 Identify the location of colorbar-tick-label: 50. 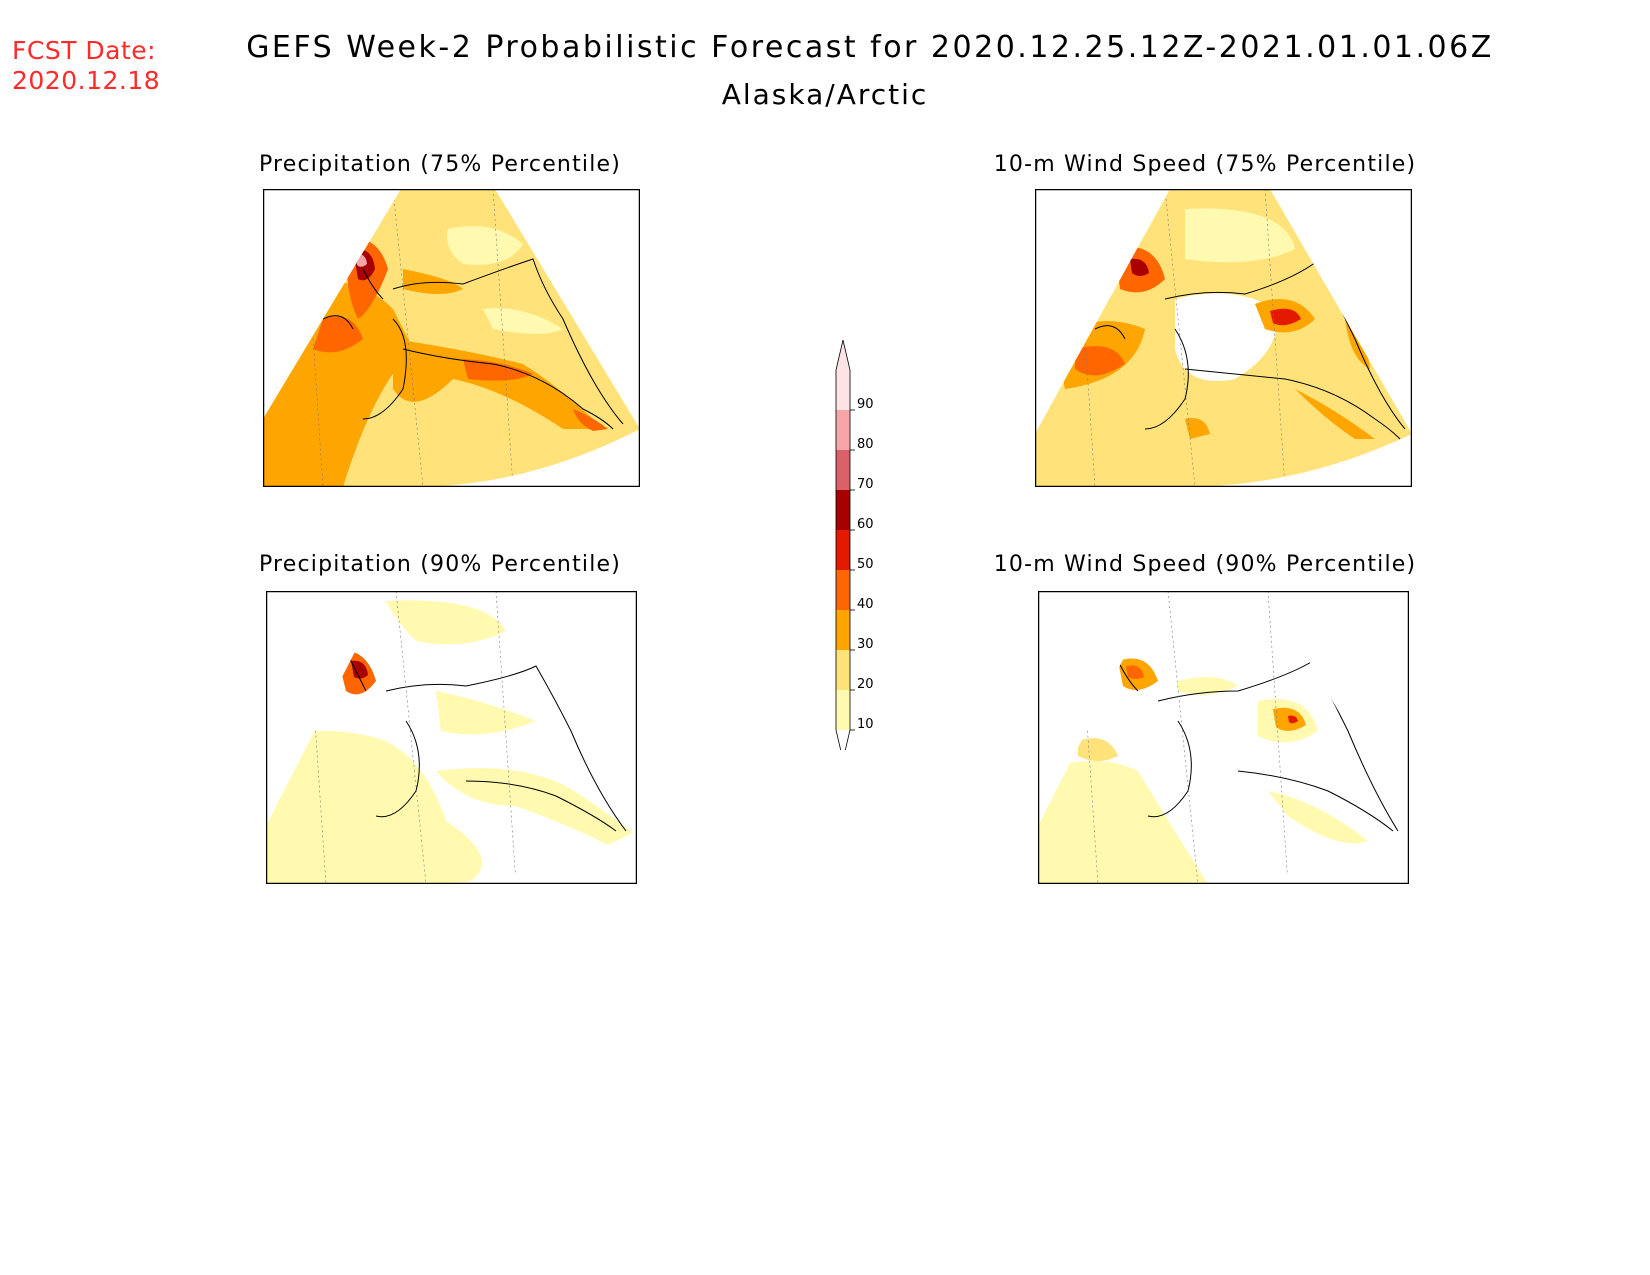
(865, 564).